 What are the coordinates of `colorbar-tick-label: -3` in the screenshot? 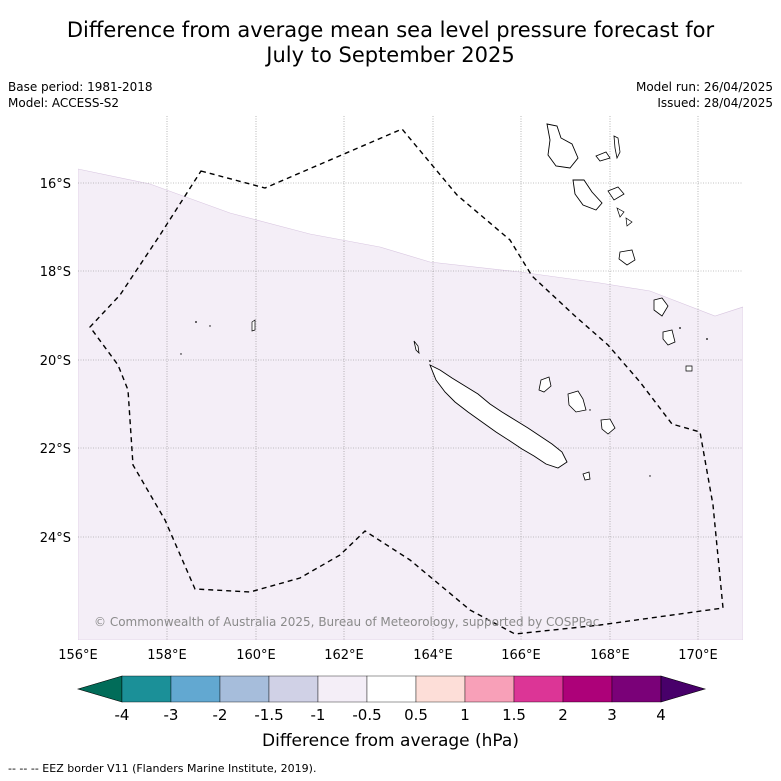 It's located at (171, 715).